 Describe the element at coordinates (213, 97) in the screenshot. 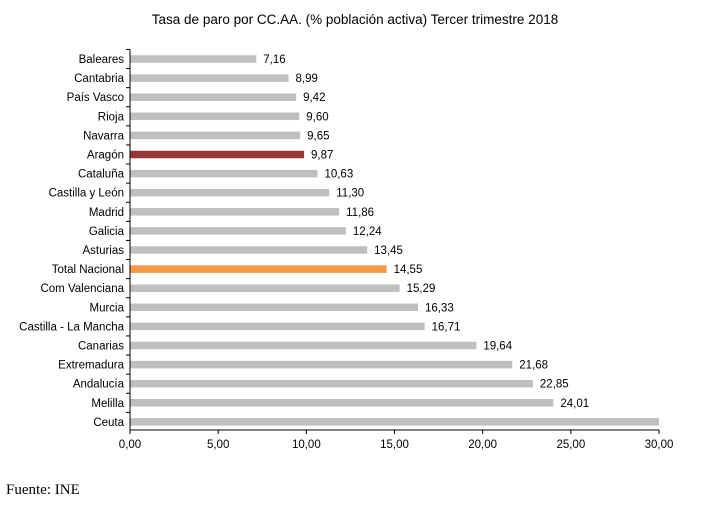

I see `bar-pais-vasco` at that location.